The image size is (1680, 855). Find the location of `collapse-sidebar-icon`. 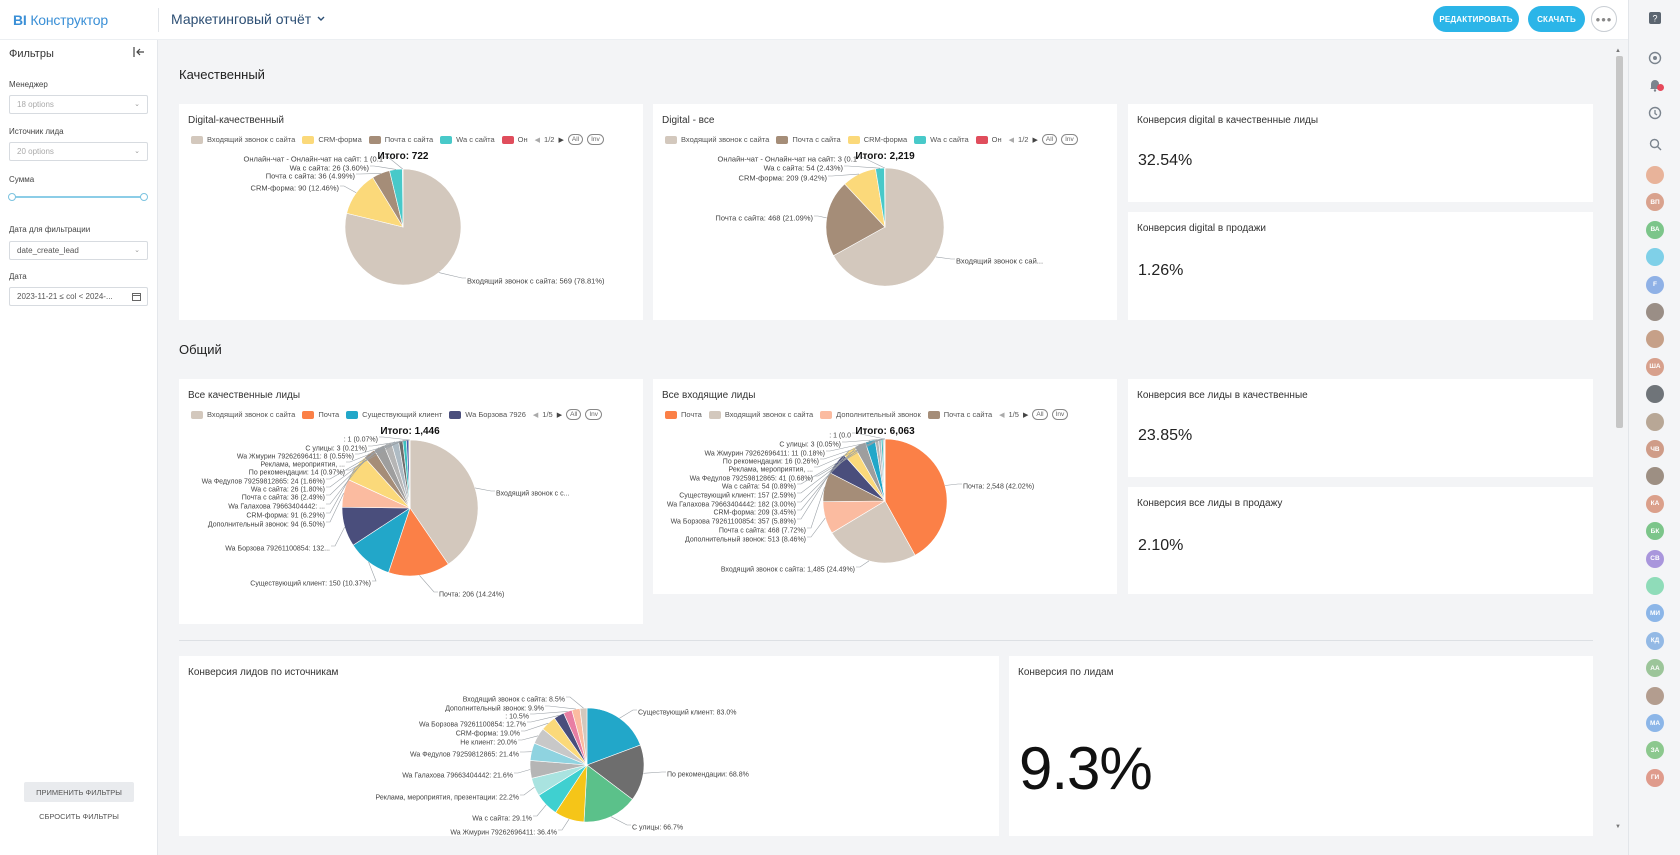

collapse-sidebar-icon is located at coordinates (139, 53).